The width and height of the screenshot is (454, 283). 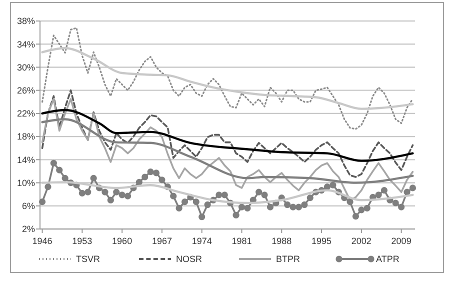 I want to click on y-tick-label: 10%, so click(x=25, y=183).